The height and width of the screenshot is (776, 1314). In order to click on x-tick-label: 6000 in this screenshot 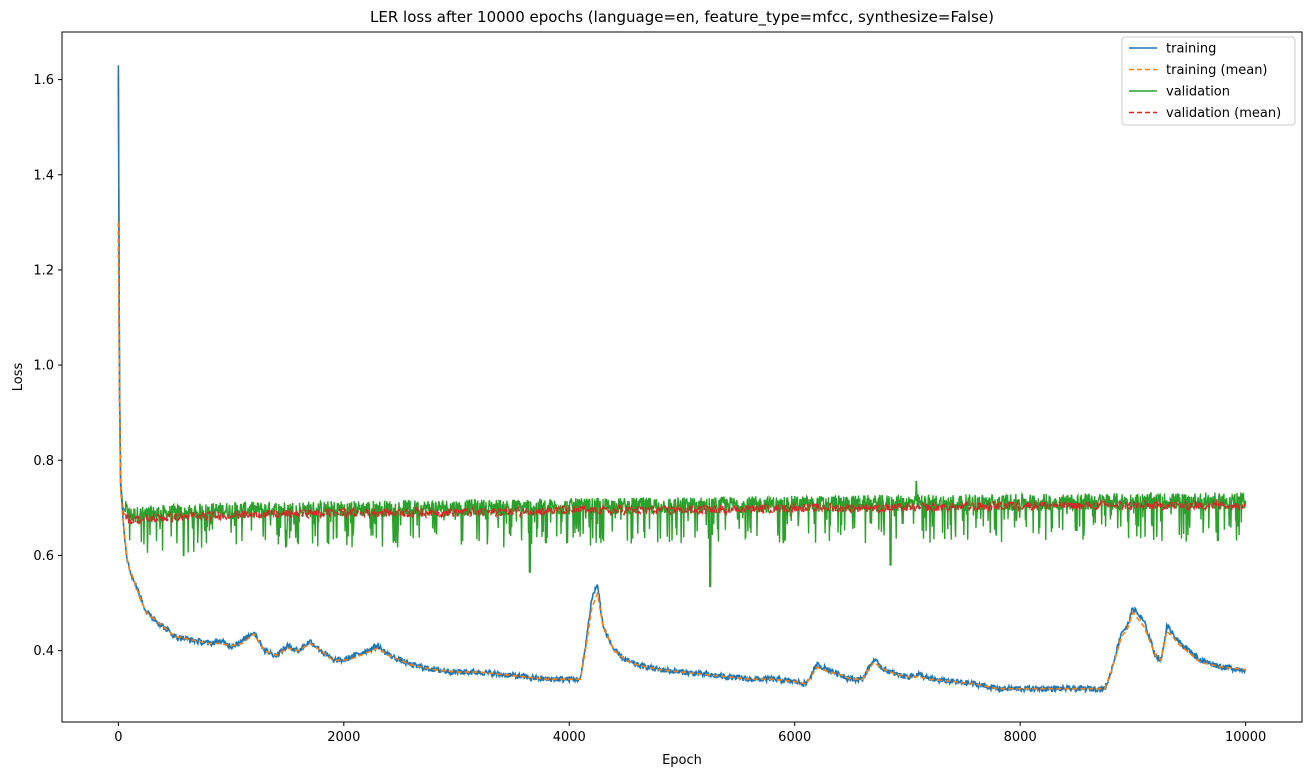, I will do `click(794, 737)`.